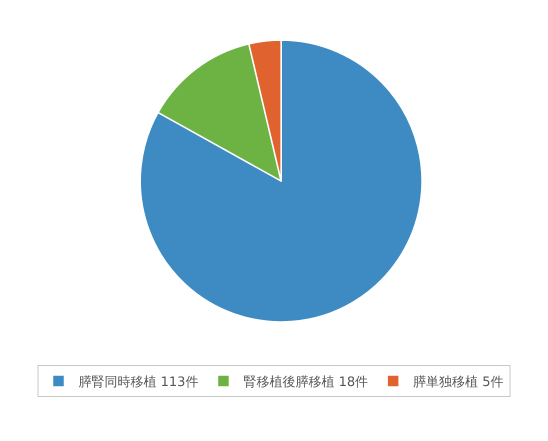 This screenshot has height=441, width=548. I want to click on pie-slice, so click(219, 112).